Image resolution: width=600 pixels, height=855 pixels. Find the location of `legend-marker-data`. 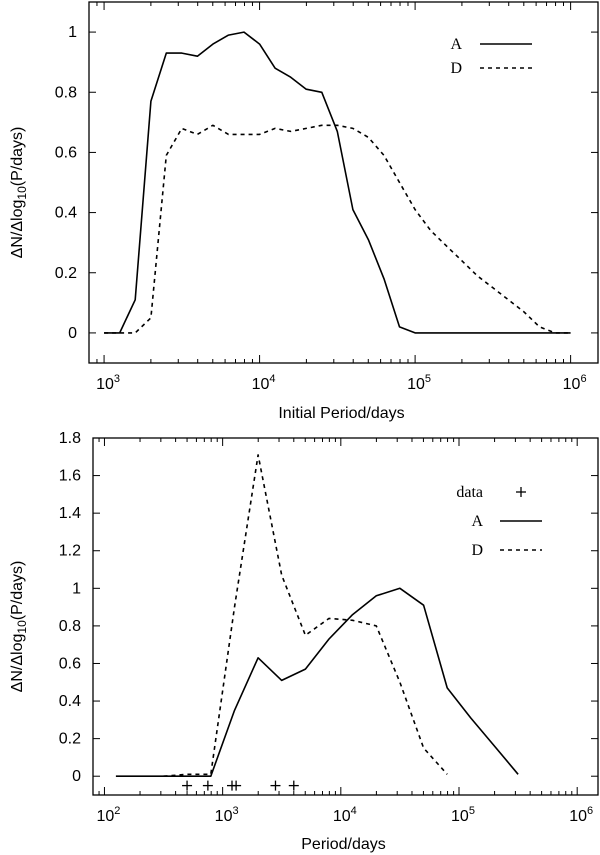

legend-marker-data is located at coordinates (521, 492).